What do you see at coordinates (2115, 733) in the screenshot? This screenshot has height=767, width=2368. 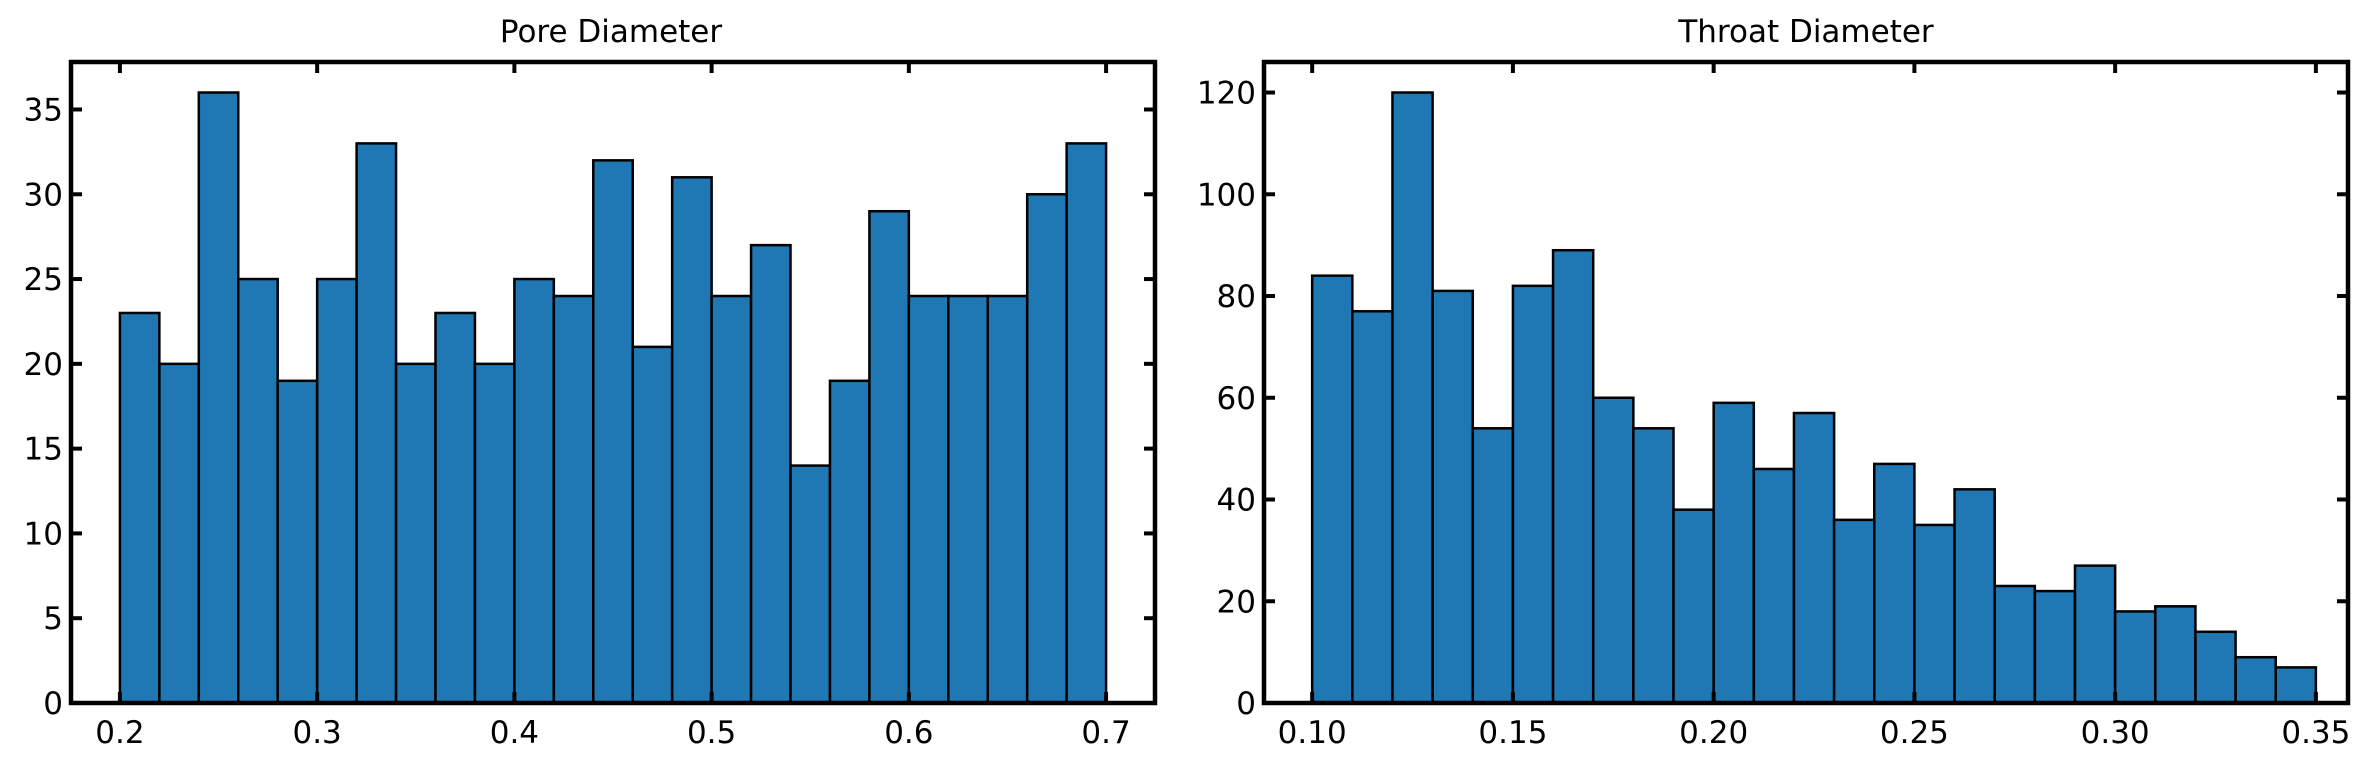 I see `throat-diameter-x-tick-label: 0.30` at bounding box center [2115, 733].